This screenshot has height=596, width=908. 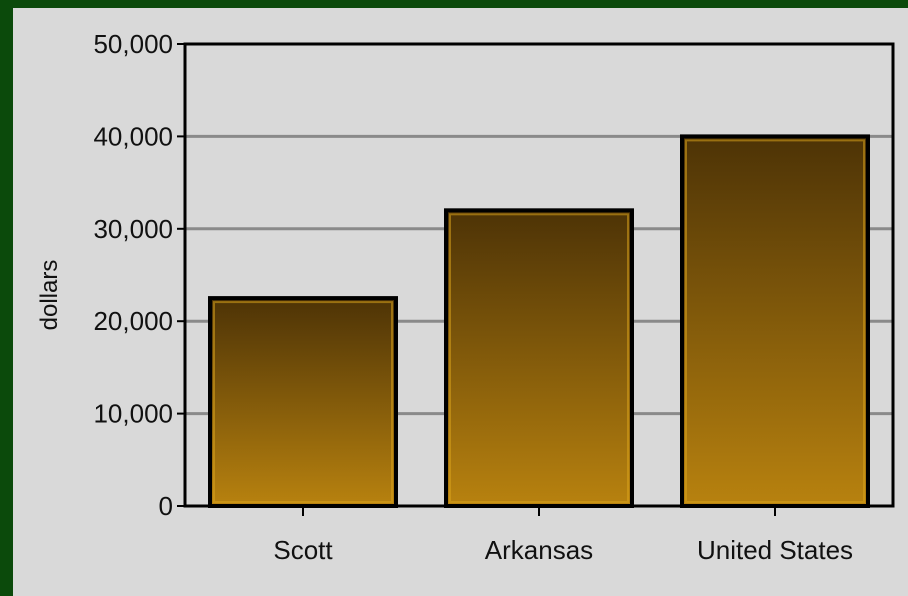 What do you see at coordinates (539, 550) in the screenshot?
I see `x-tick-label: Arkansas` at bounding box center [539, 550].